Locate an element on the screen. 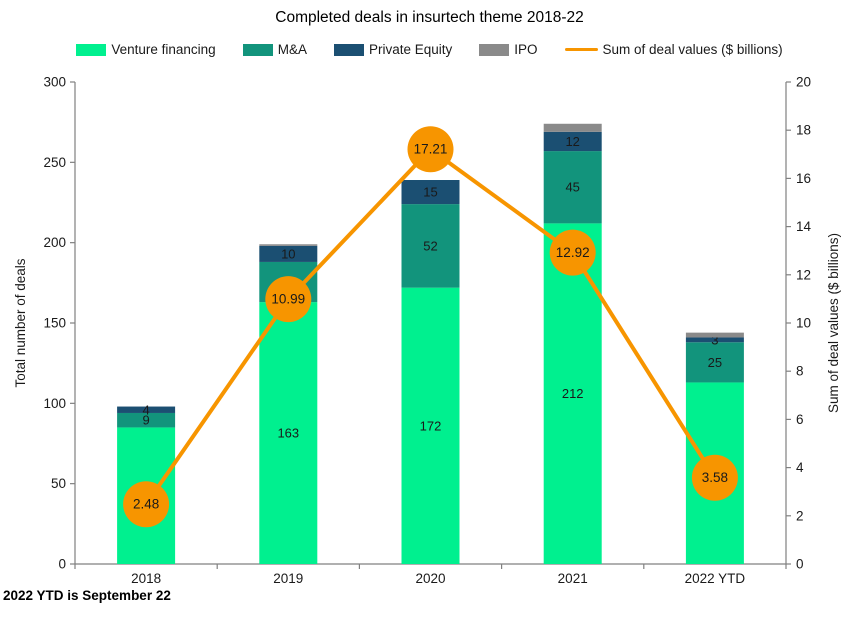 Image resolution: width=859 pixels, height=624 pixels. deal-value-label-2019: 10.99 is located at coordinates (288, 299).